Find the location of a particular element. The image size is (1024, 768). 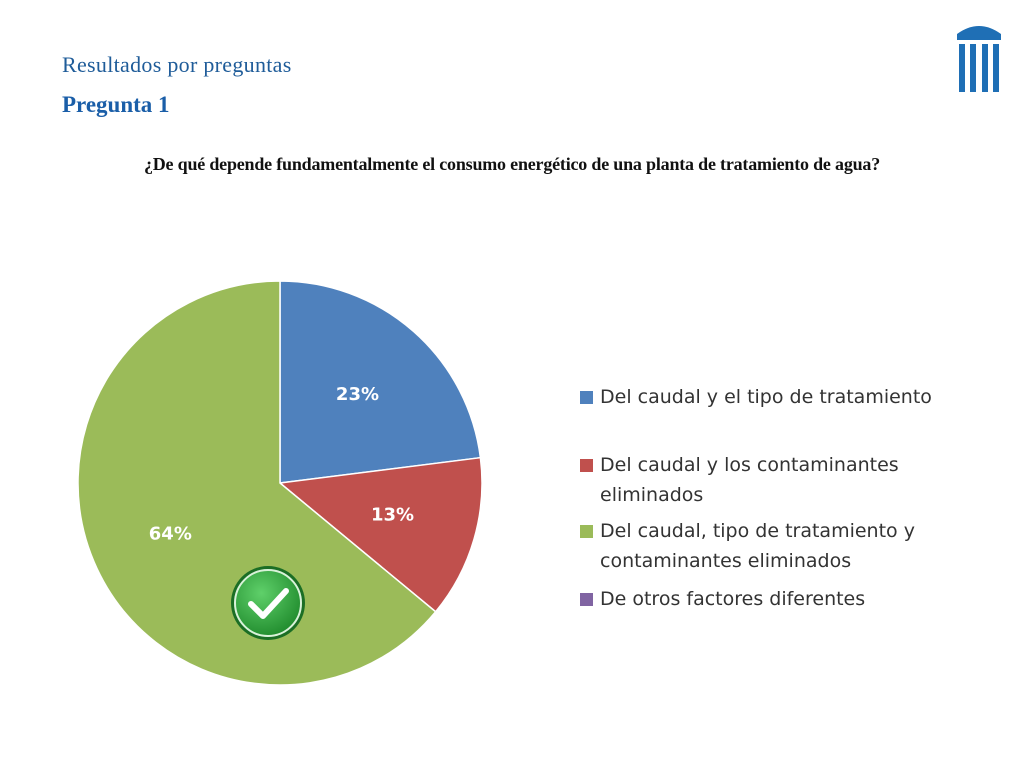

page-title: Pregunta 1 is located at coordinates (116, 104).